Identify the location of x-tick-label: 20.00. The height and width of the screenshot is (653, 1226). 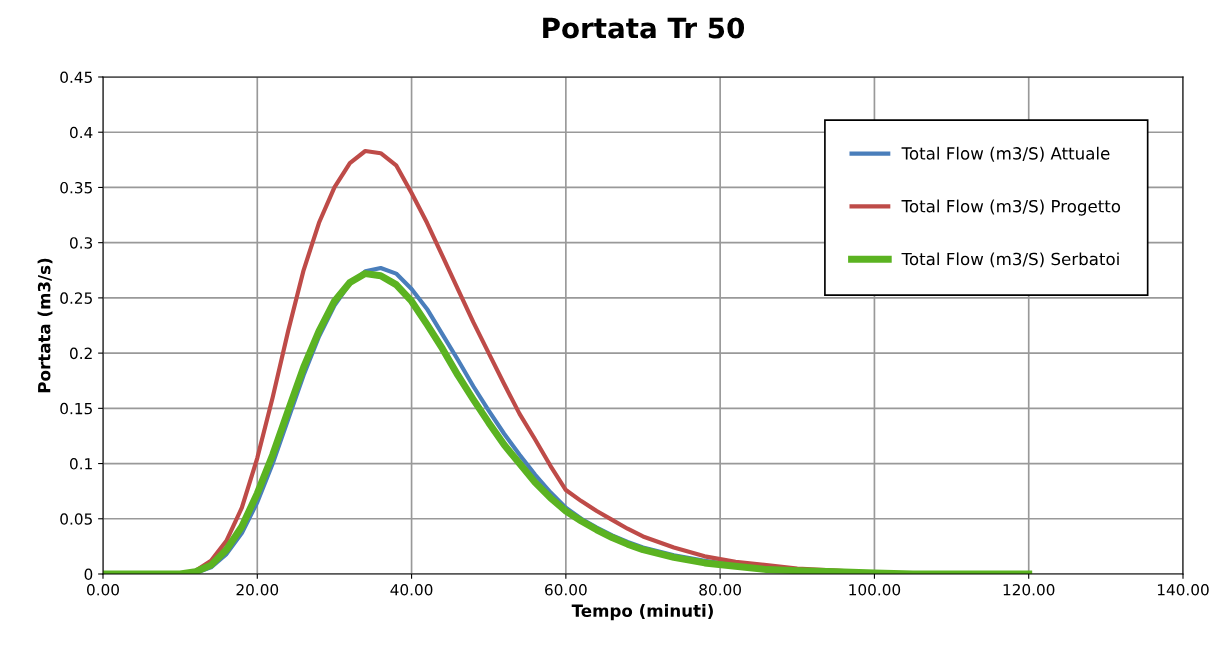
(257, 589).